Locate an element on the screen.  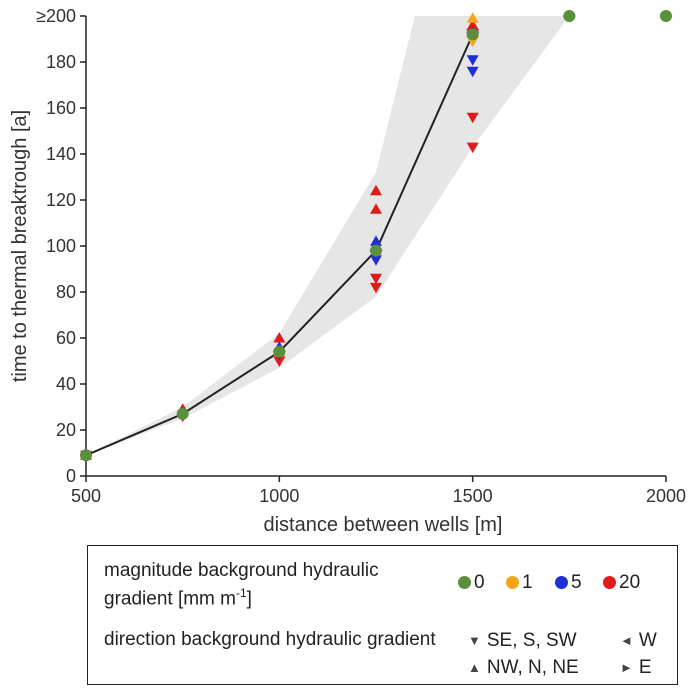
y-tick-label: 60 is located at coordinates (66, 338).